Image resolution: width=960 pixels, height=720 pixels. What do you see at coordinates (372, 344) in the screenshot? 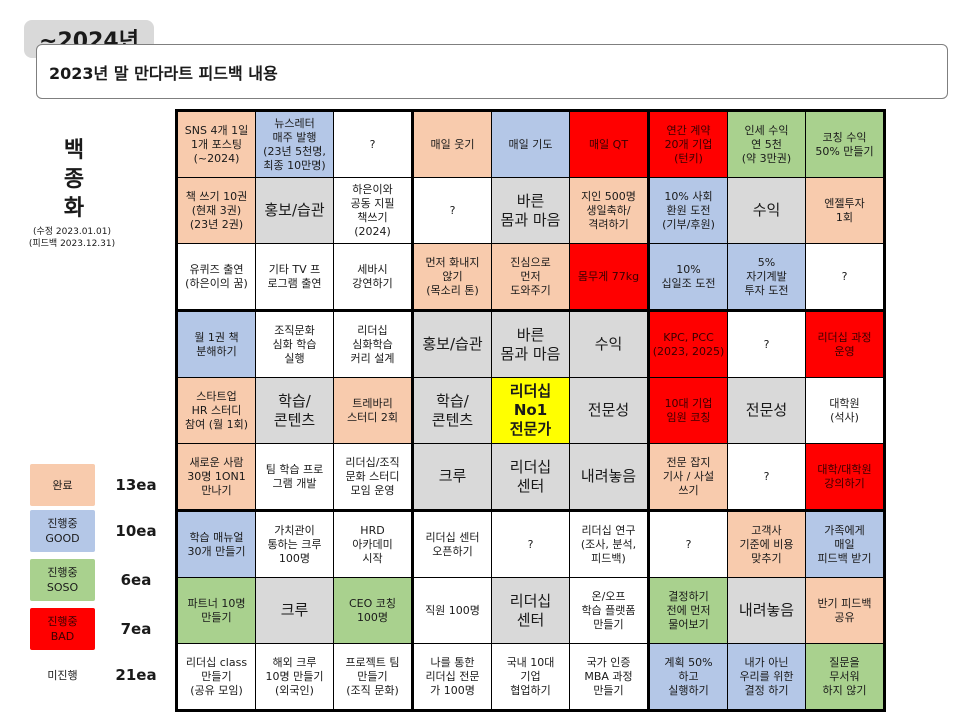
I see `mandalart-cell: 리더십 심화학습 커리 설계` at bounding box center [372, 344].